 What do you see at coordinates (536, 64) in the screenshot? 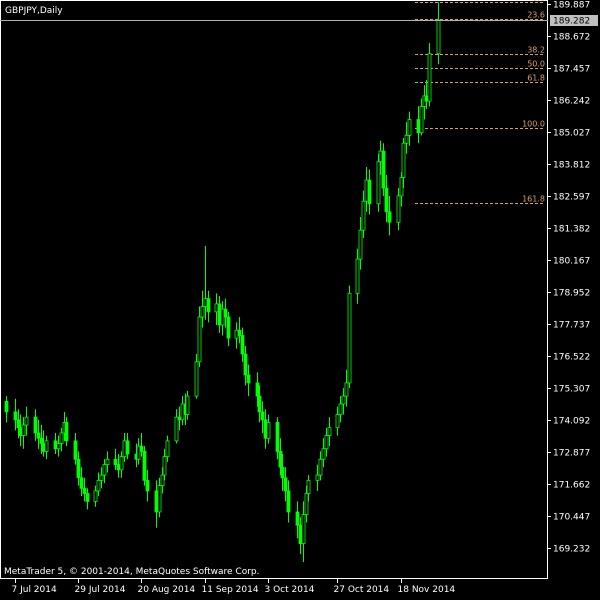
I see `fib-level-label: 50.0` at bounding box center [536, 64].